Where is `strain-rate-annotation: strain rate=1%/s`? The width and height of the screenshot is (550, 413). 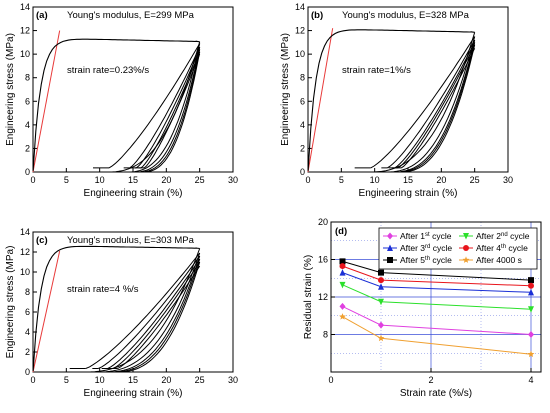 strain-rate-annotation: strain rate=1%/s is located at coordinates (376, 70).